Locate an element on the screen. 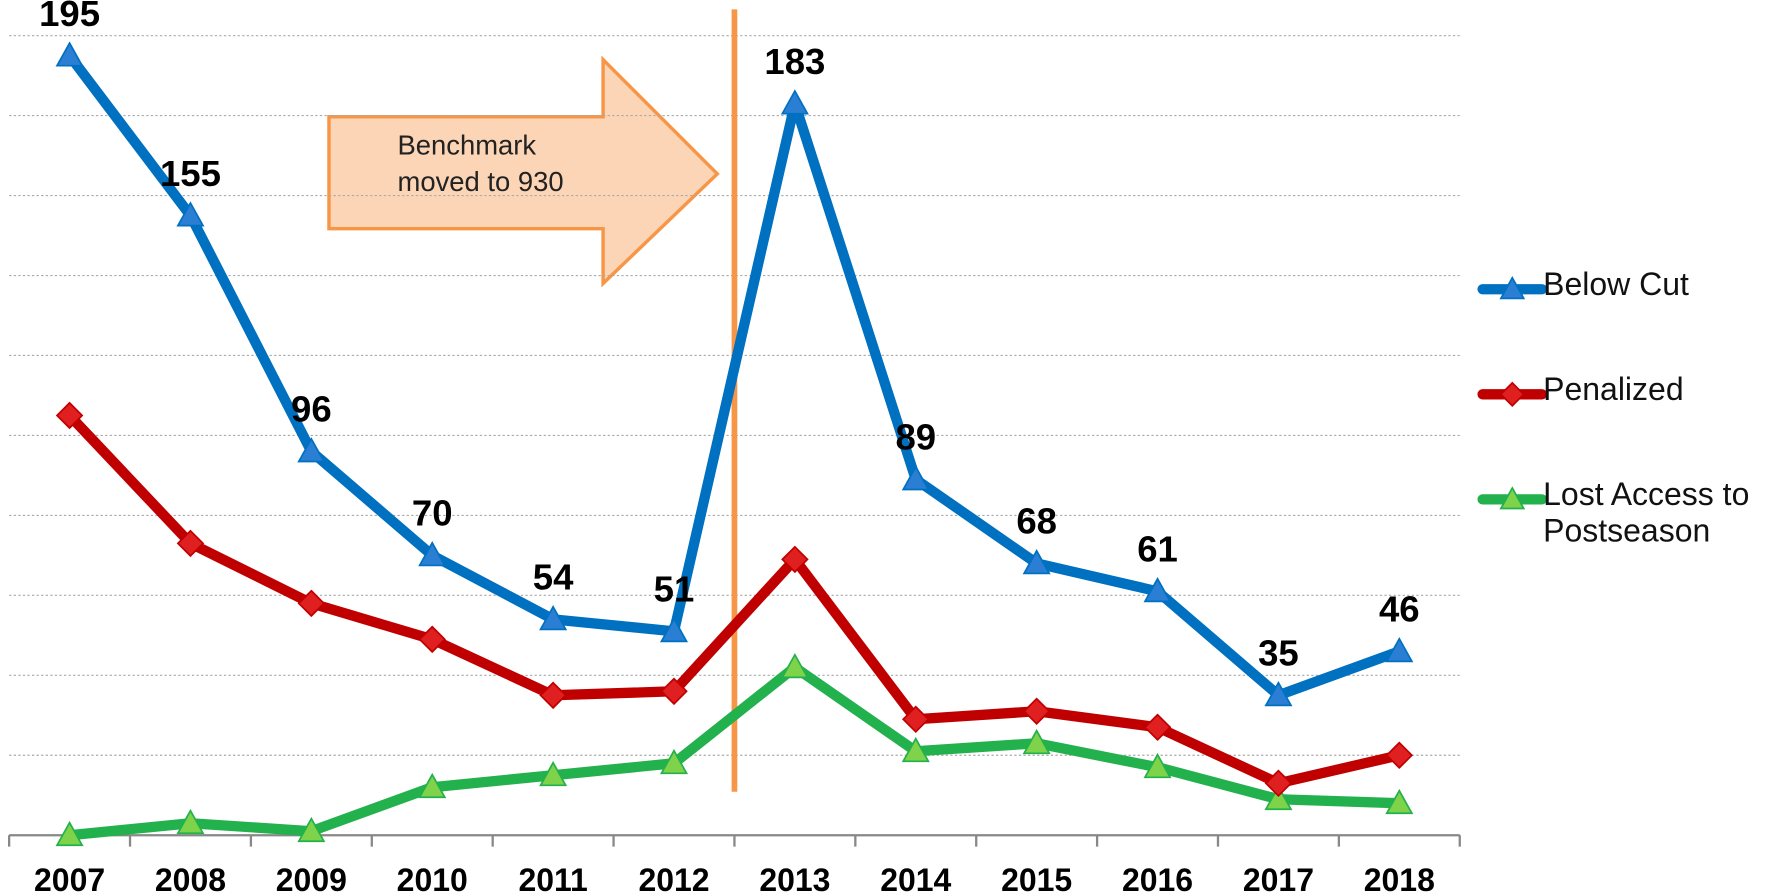 The height and width of the screenshot is (896, 1791). x-tick-label: 2009 is located at coordinates (311, 879).